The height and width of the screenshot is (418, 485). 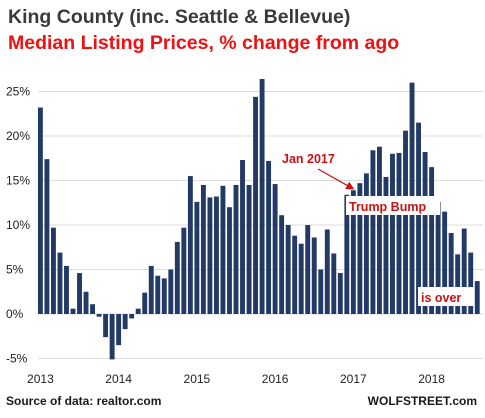 I want to click on y-tick-label: 0%, so click(x=15, y=314).